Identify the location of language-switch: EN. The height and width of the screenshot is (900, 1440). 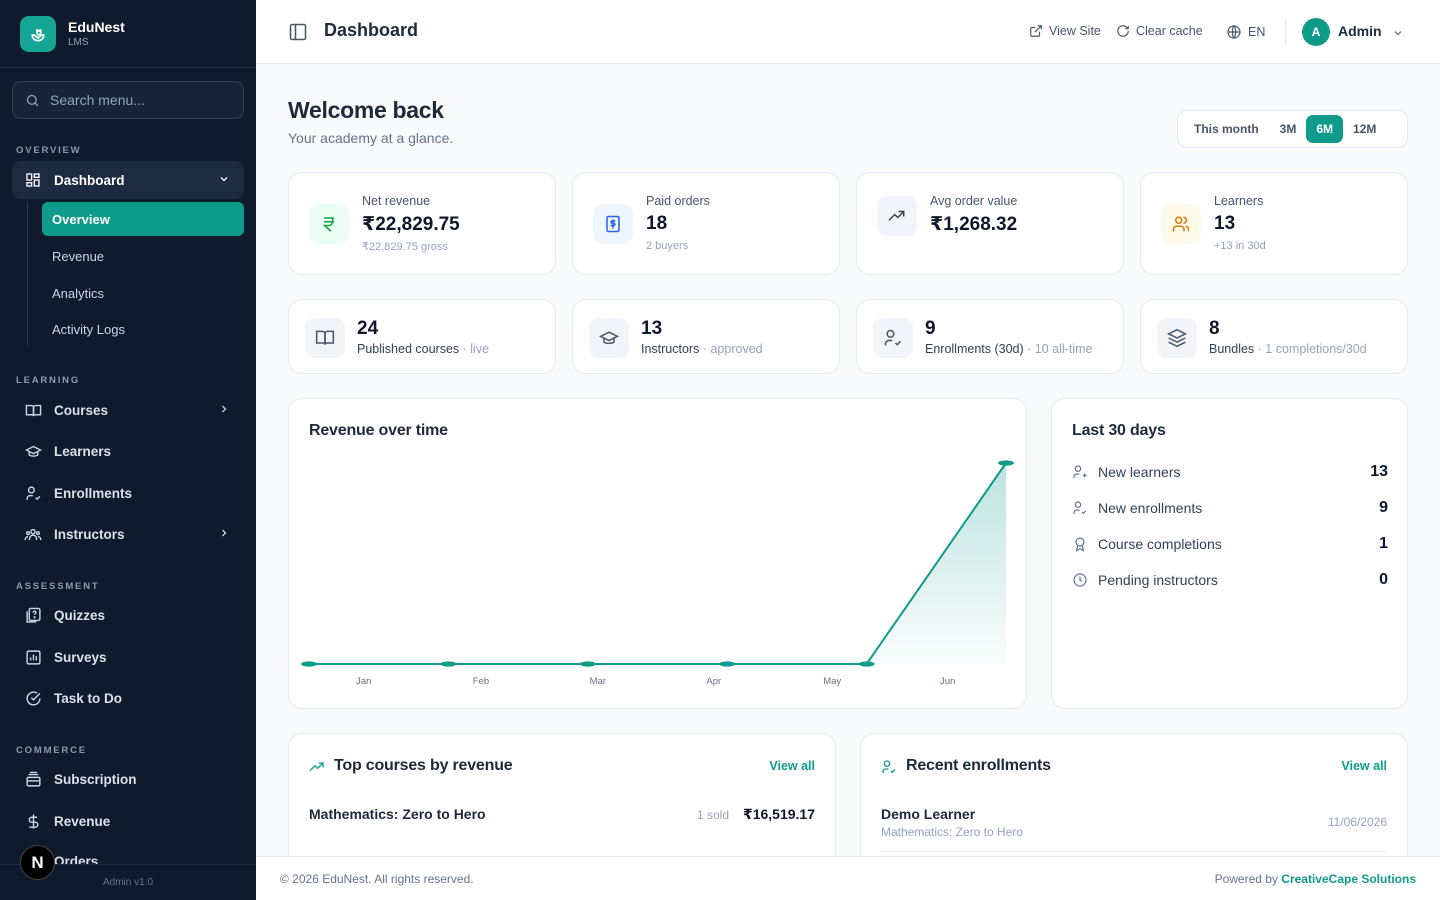
(1245, 32).